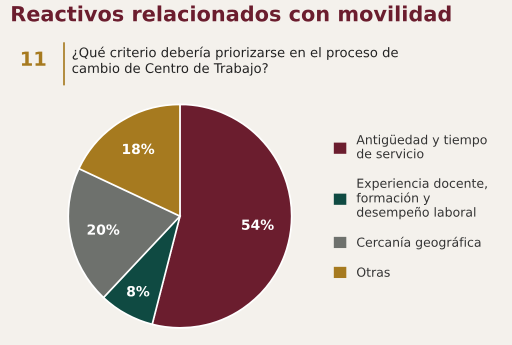  I want to click on data-label: 20%, so click(104, 229).